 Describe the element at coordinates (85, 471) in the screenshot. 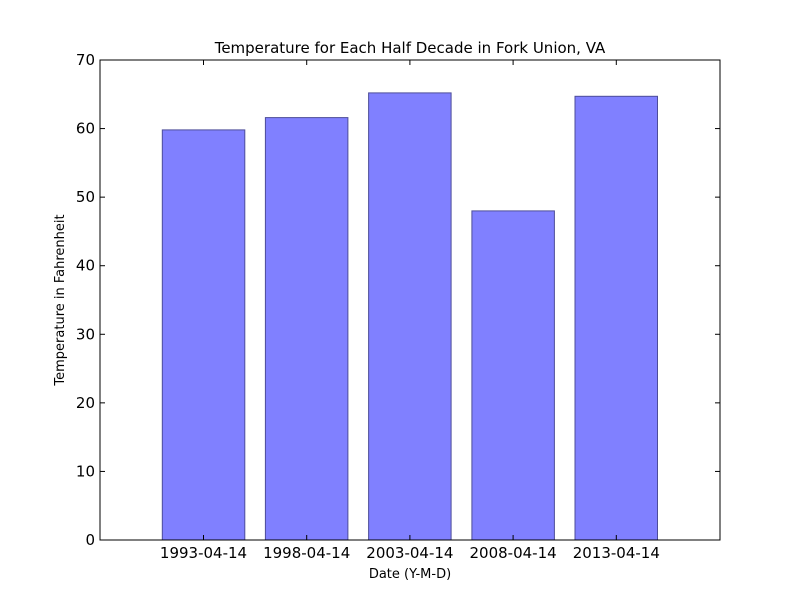

I see `y-tick-label: 10` at that location.